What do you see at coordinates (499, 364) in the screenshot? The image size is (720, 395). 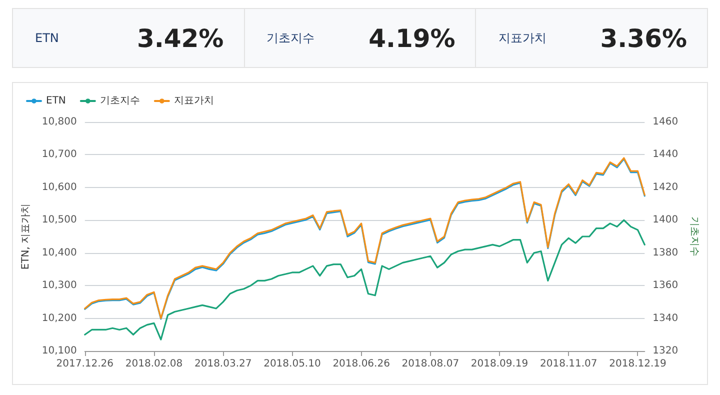 I see `x-tick-label: 2018.09.19` at bounding box center [499, 364].